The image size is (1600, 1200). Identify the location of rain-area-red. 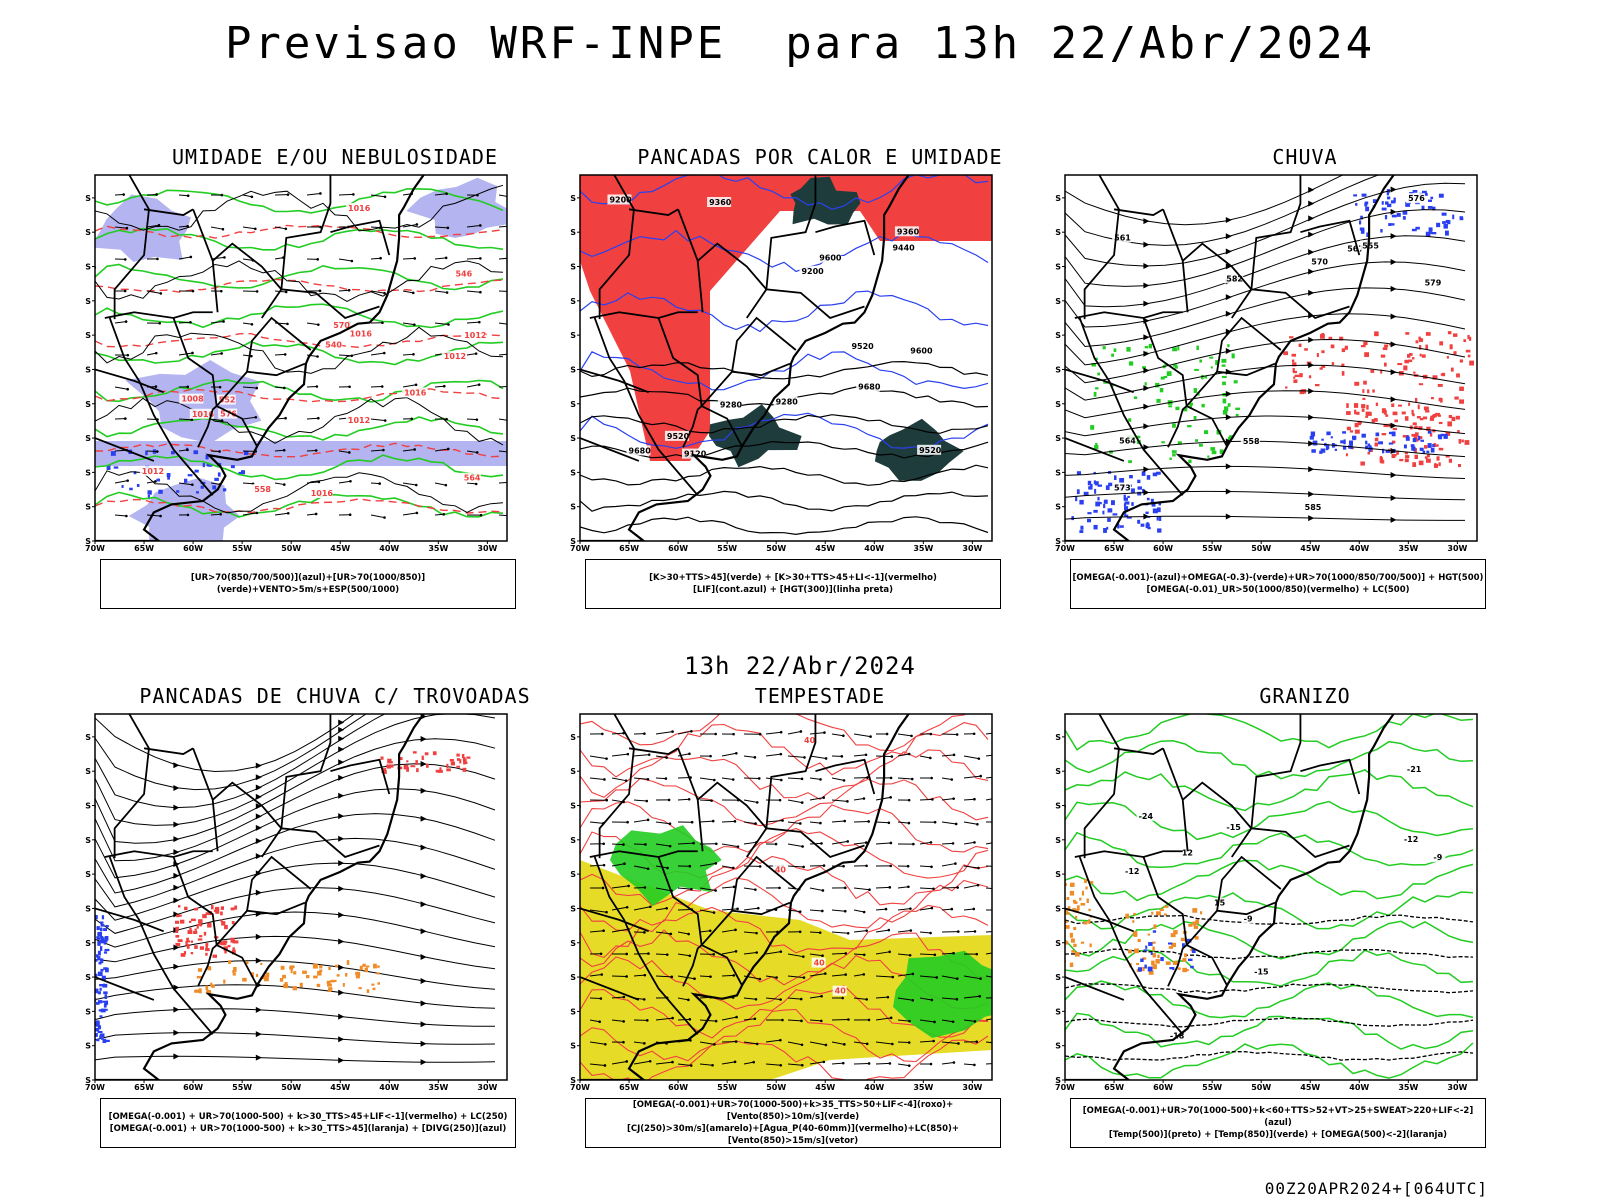
(1379, 363).